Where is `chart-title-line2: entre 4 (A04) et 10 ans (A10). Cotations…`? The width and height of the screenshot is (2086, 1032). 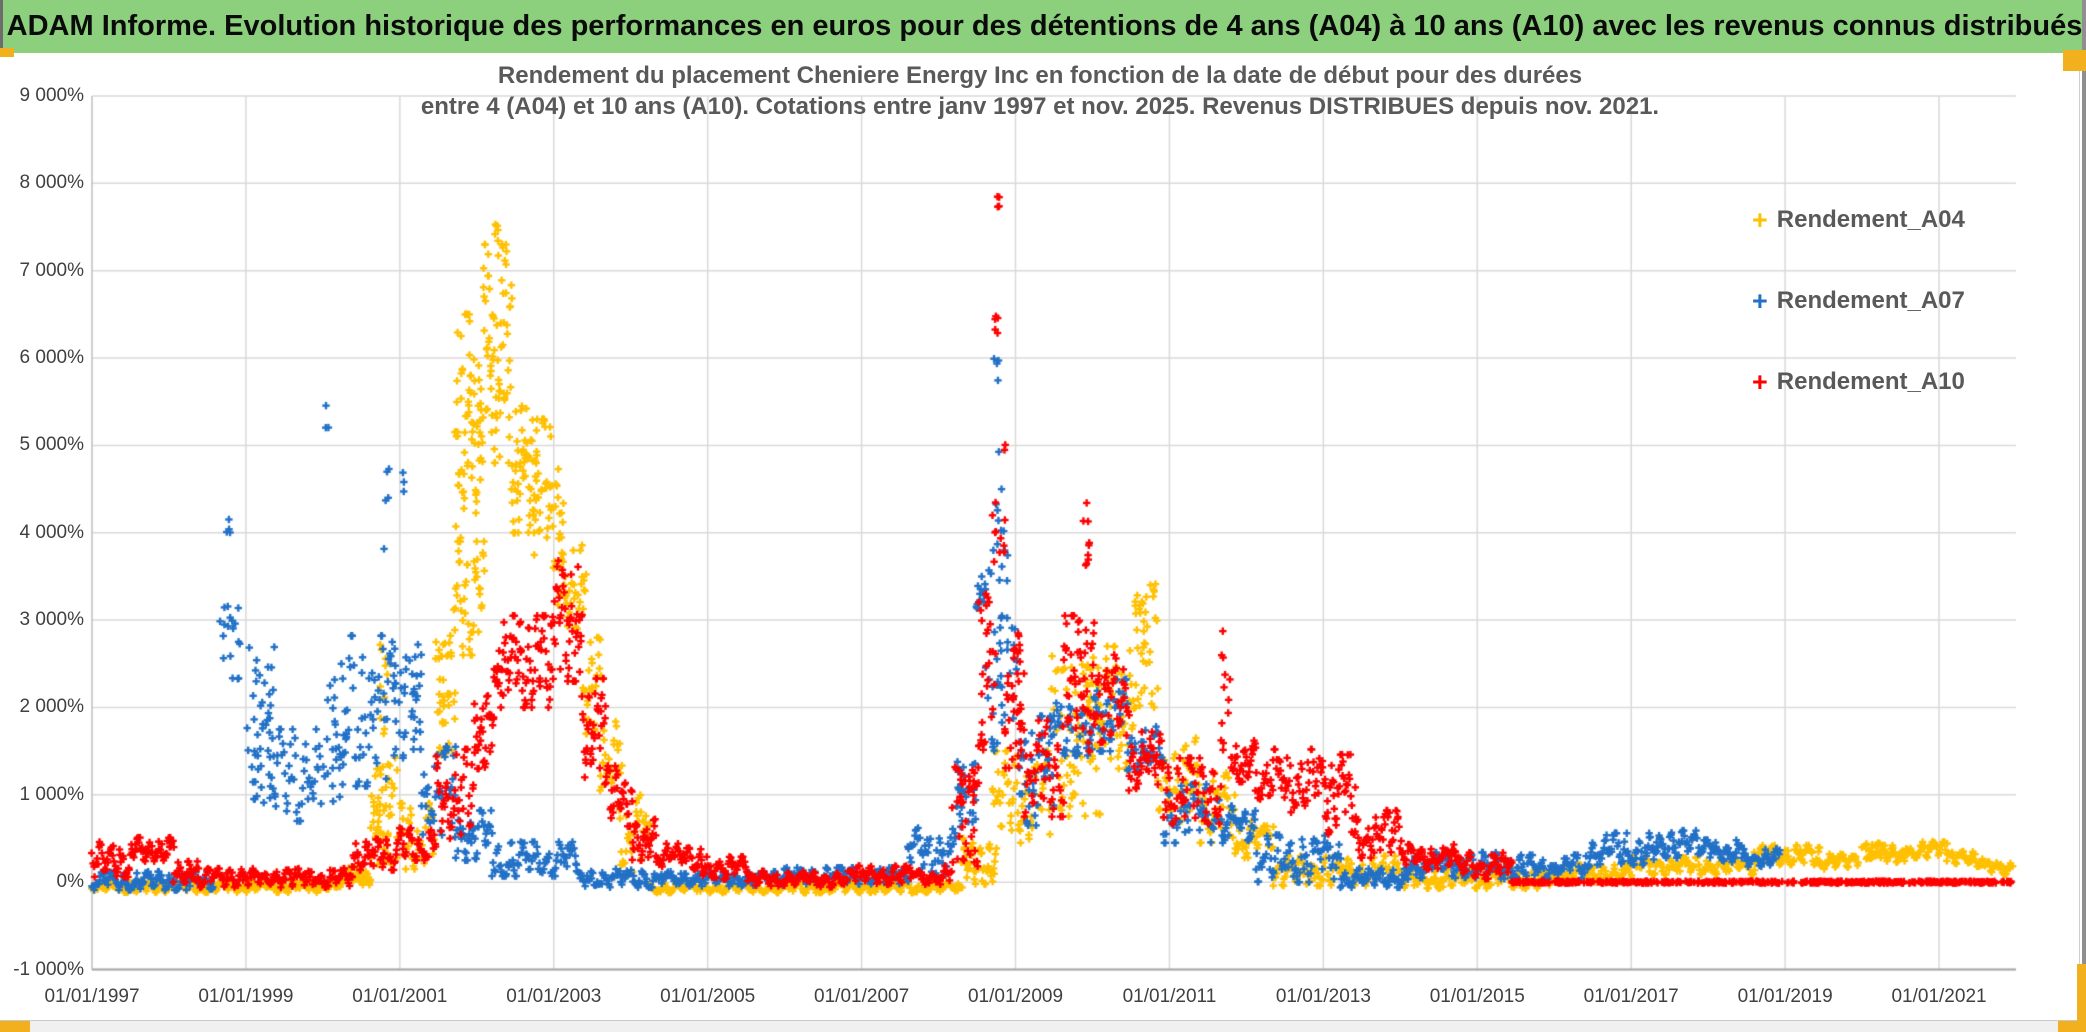 chart-title-line2: entre 4 (A04) et 10 ans (A10). Cotations… is located at coordinates (1040, 106).